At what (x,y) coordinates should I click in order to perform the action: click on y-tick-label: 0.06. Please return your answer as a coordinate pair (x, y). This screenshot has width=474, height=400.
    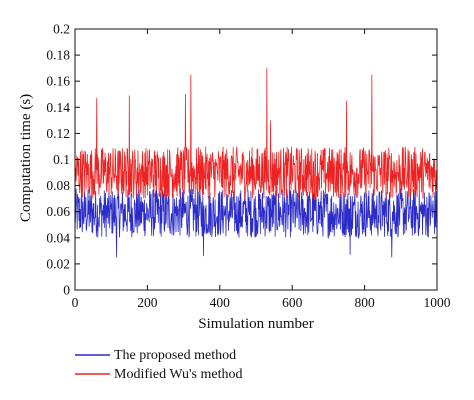
    Looking at the image, I should click on (58, 211).